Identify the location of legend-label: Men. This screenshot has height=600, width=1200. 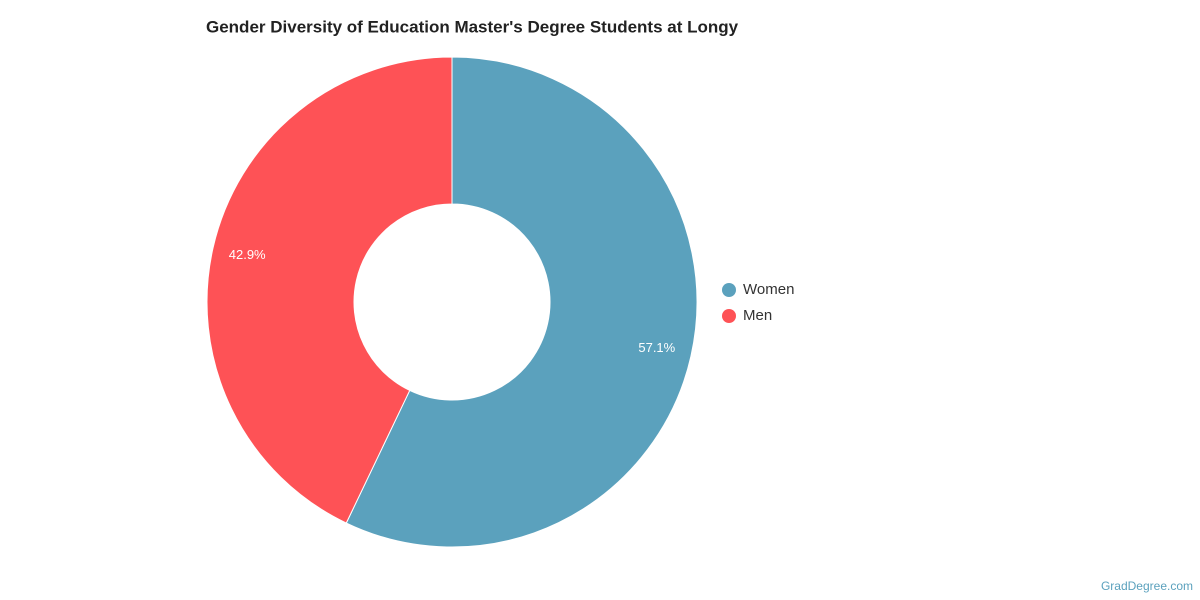
(757, 315).